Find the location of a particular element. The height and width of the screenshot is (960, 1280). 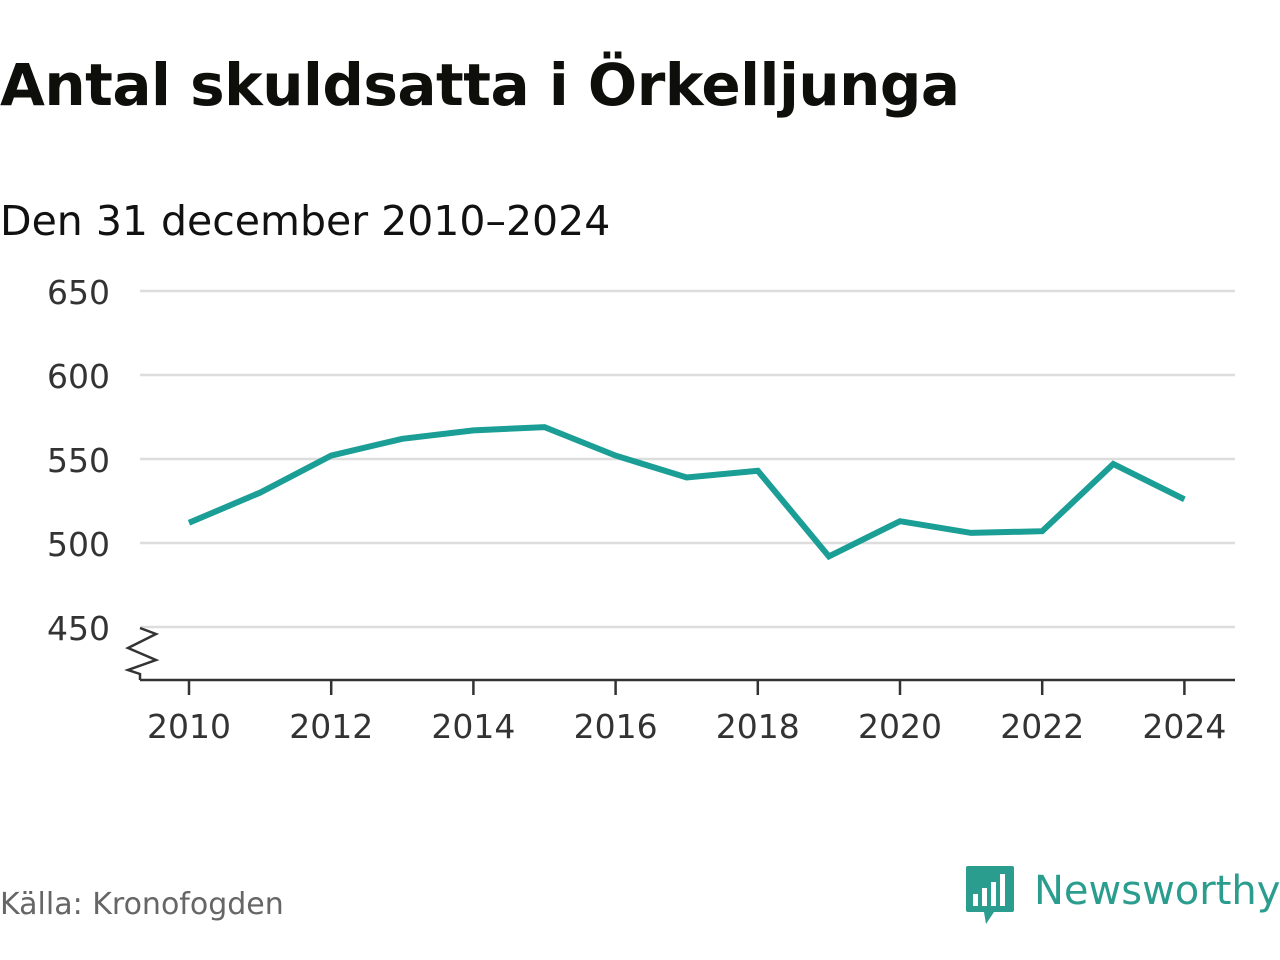

y-axis-break is located at coordinates (142, 653).